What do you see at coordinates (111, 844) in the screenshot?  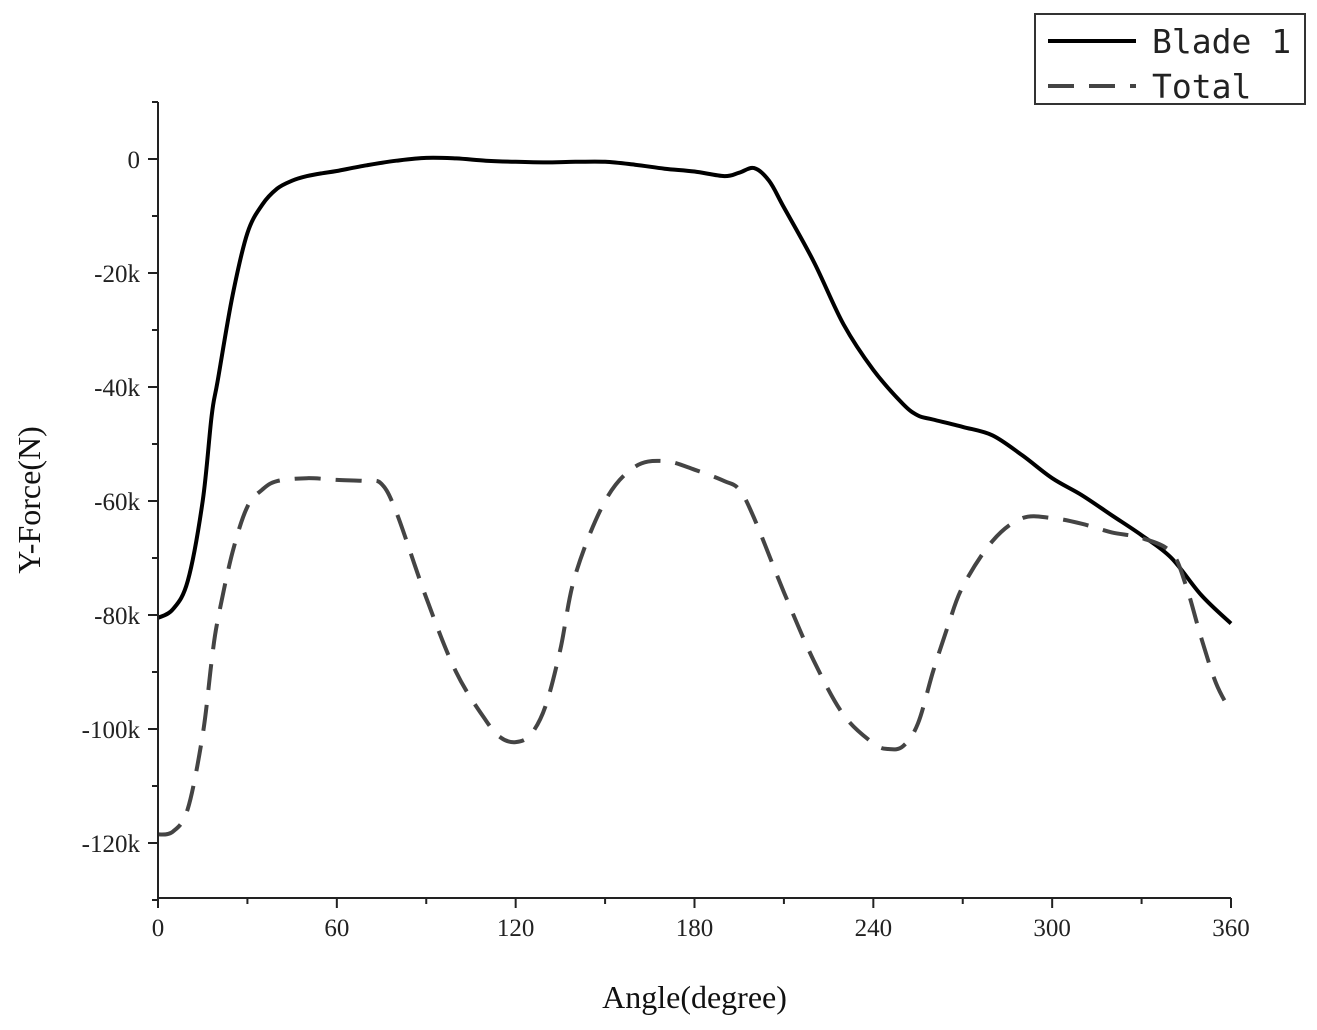 I see `y-tick-label: -120k` at bounding box center [111, 844].